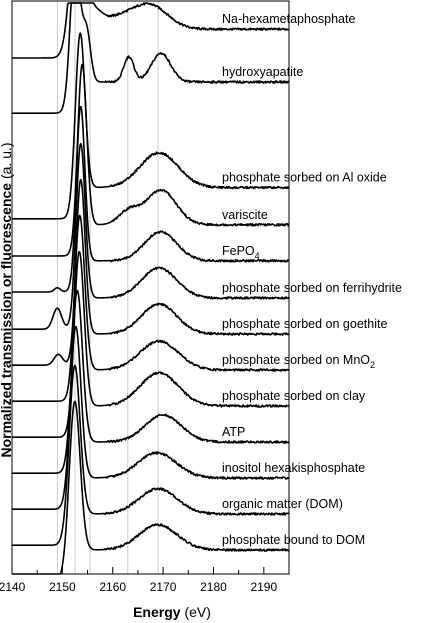  I want to click on x-ticks: 2140 2150 2160 2170 2180 2190, so click(138, 580).